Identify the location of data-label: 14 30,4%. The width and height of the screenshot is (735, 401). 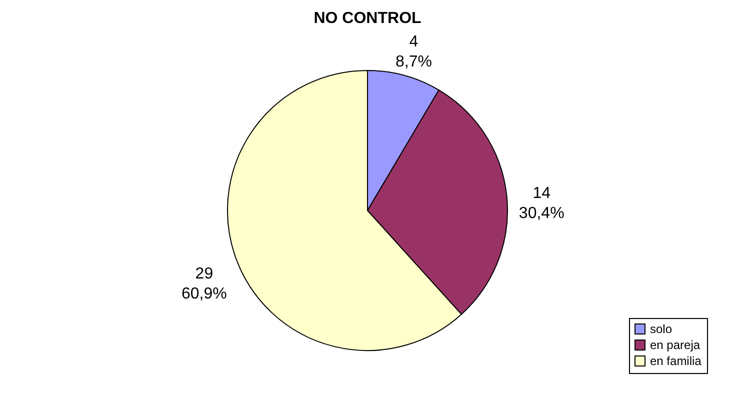
(541, 203).